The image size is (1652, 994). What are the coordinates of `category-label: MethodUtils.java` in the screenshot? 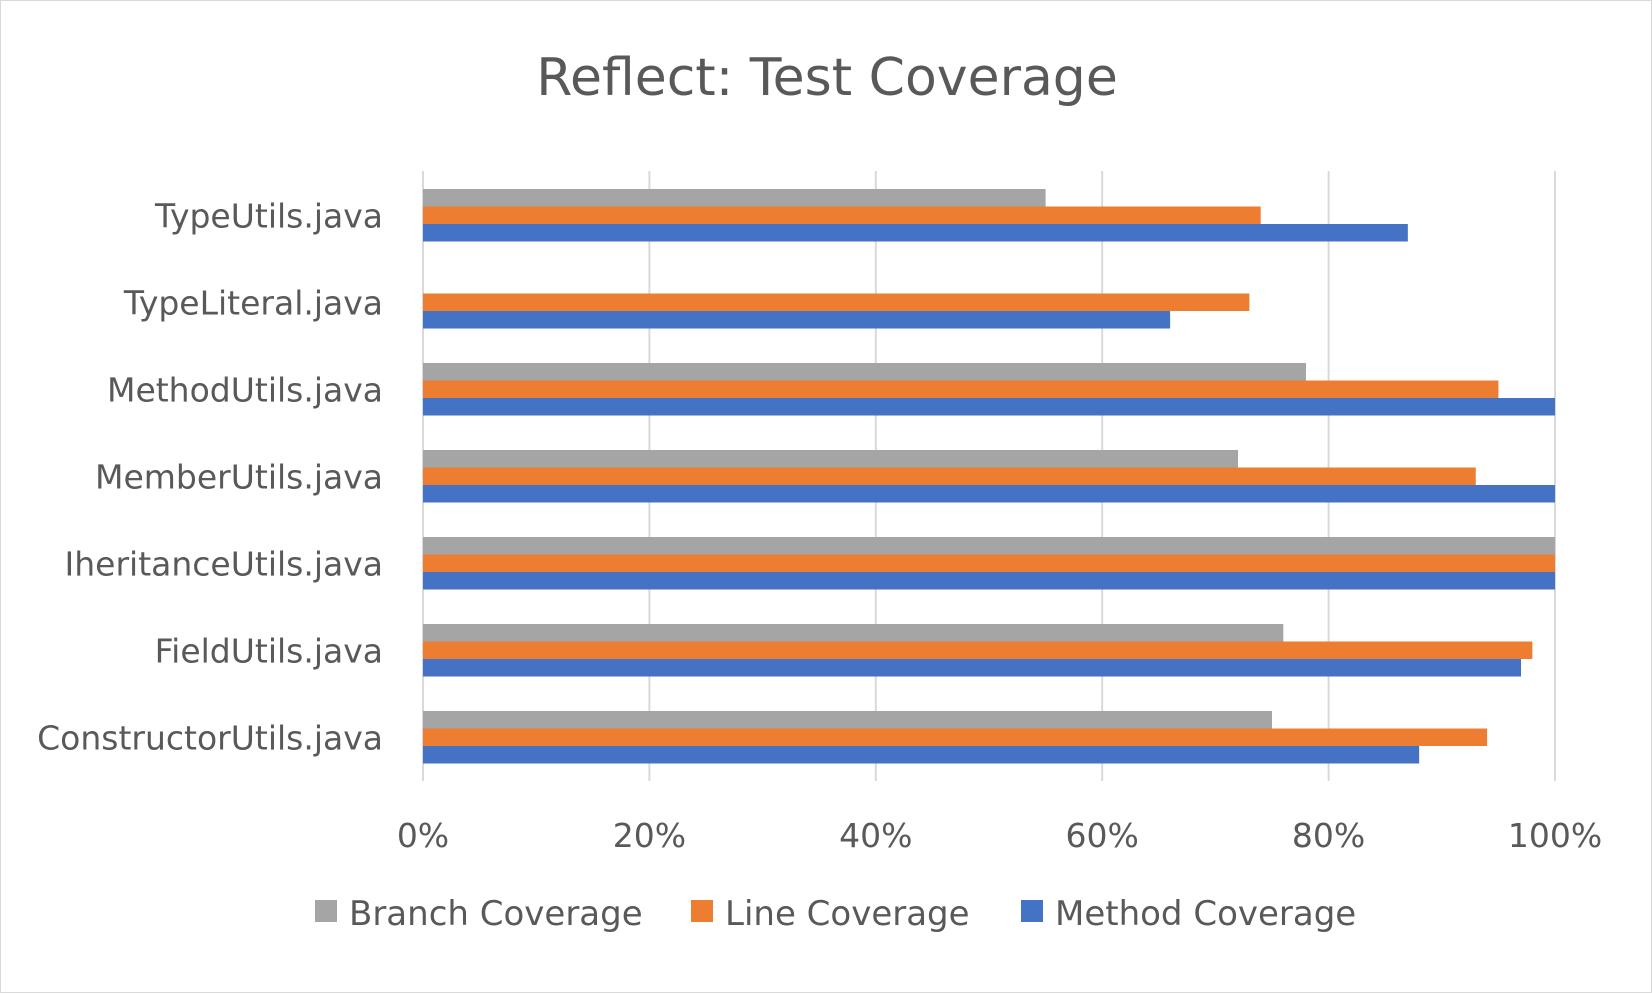 It's located at (245, 389).